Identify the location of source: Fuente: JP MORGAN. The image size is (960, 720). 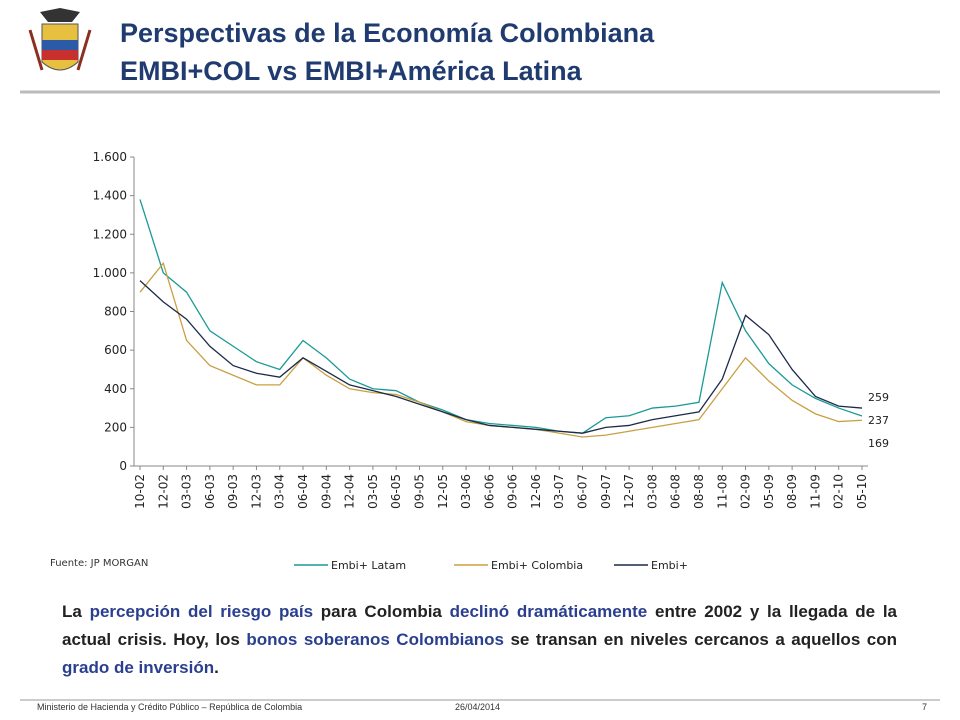
(99, 563).